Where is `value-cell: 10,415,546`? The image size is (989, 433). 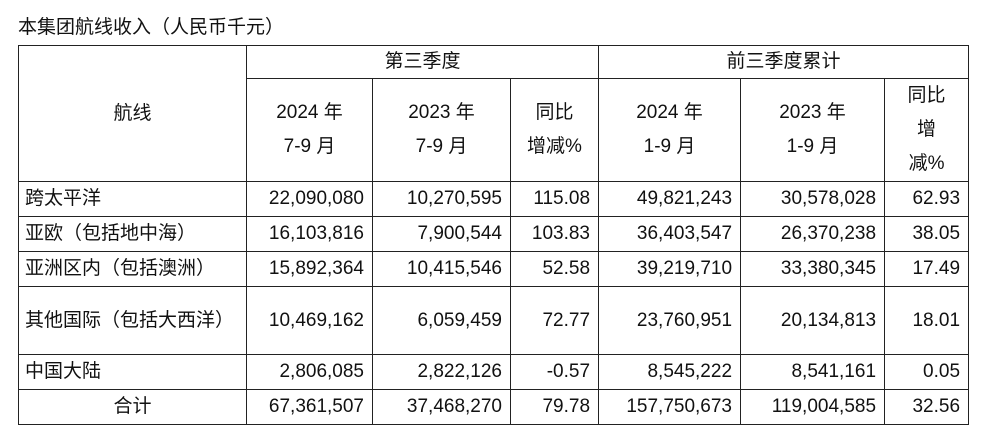 value-cell: 10,415,546 is located at coordinates (441, 269).